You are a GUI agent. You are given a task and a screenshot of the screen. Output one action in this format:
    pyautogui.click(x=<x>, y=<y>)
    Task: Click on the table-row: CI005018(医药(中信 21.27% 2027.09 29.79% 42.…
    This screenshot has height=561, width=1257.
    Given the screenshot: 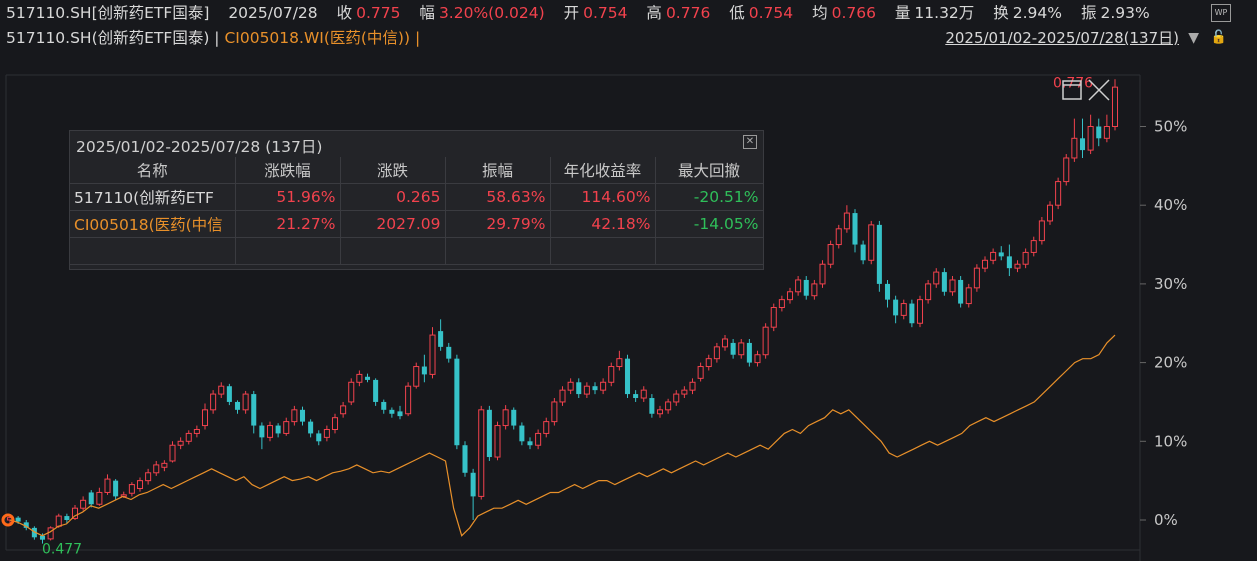 What is the action you would take?
    pyautogui.click(x=417, y=224)
    